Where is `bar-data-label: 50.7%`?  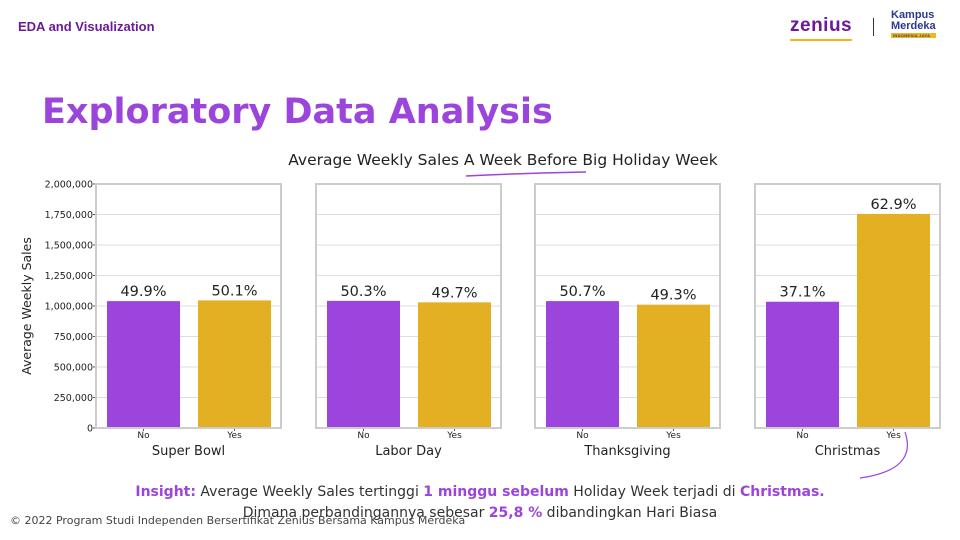 bar-data-label: 50.7% is located at coordinates (582, 292).